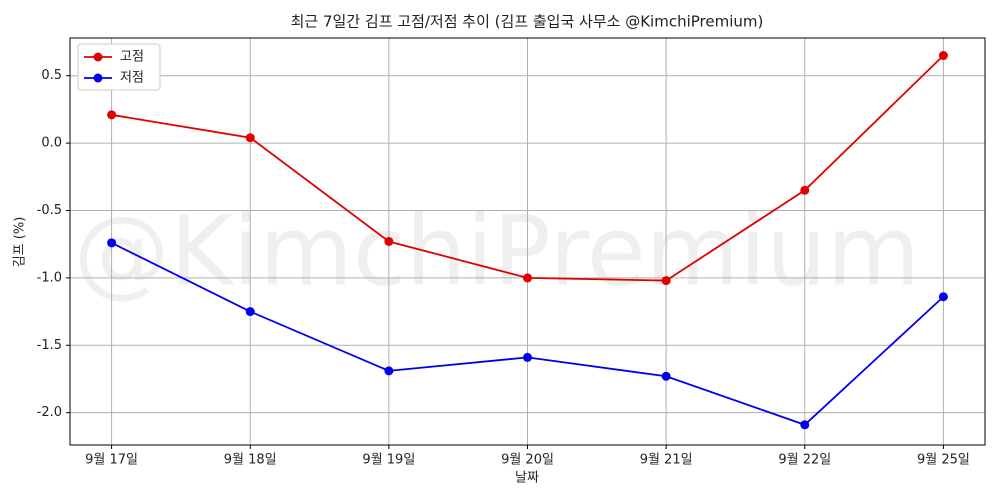 This screenshot has height=504, width=1000. I want to click on y-tick-label: -1.0, so click(49, 277).